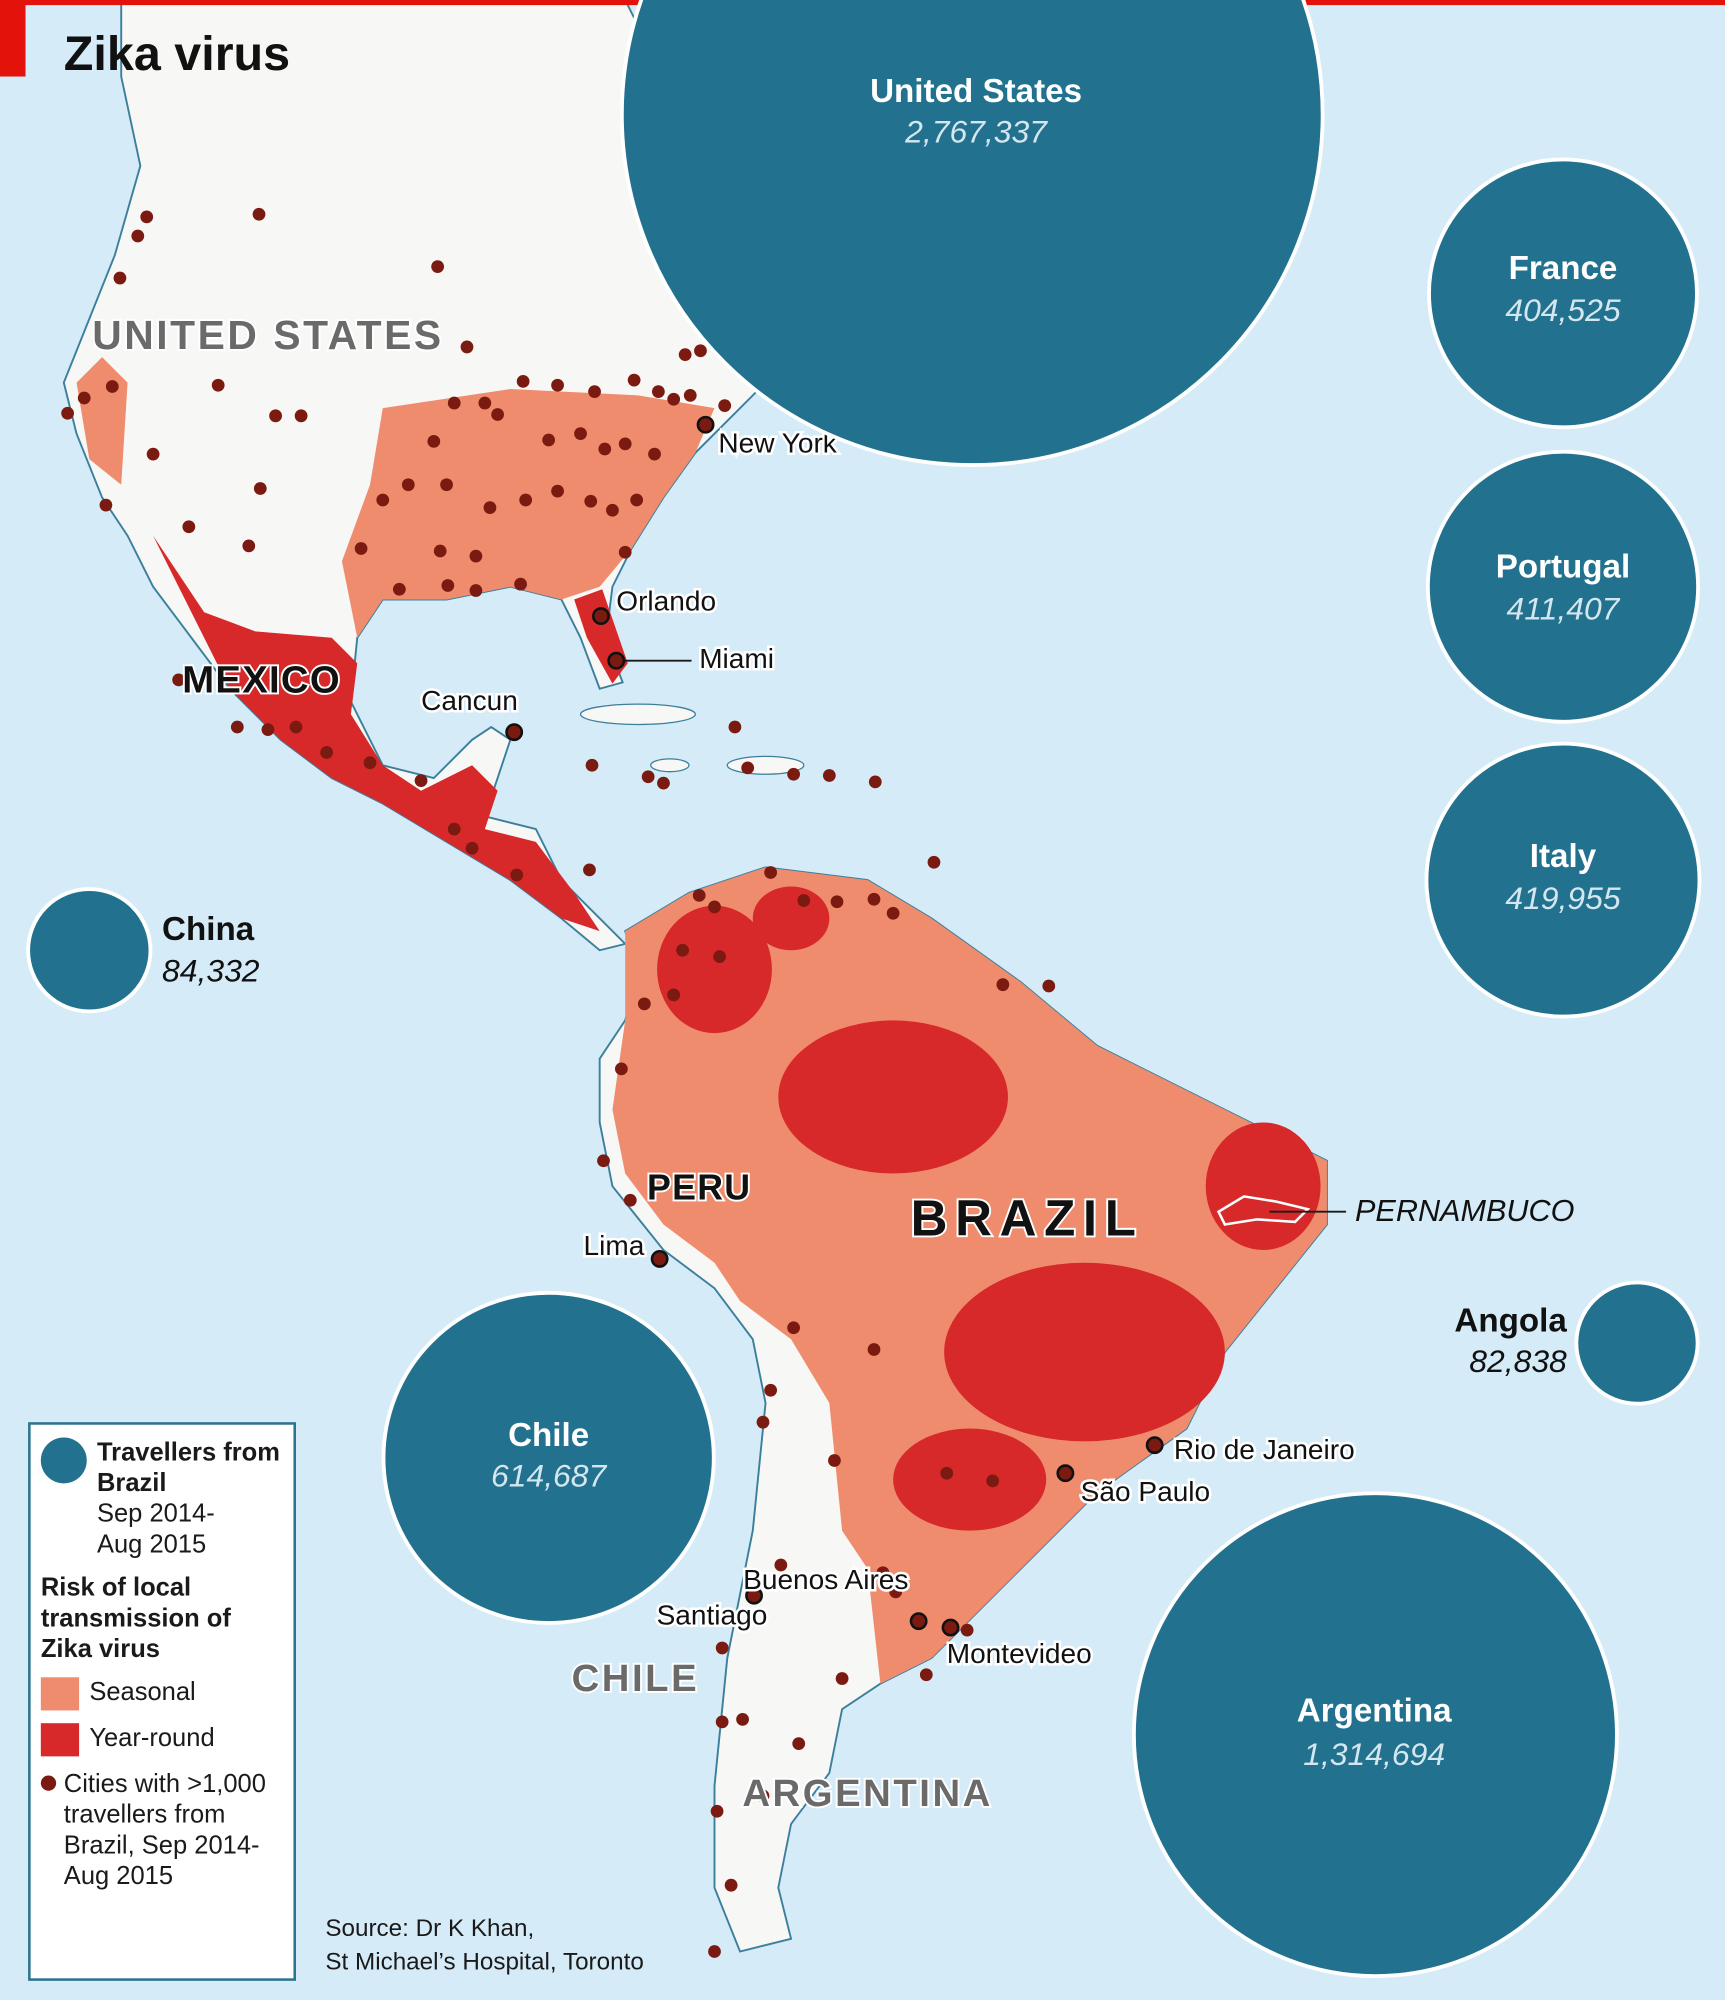 The height and width of the screenshot is (2000, 1725). What do you see at coordinates (161, 1694) in the screenshot?
I see `legend-seasonal-row: Seasonal` at bounding box center [161, 1694].